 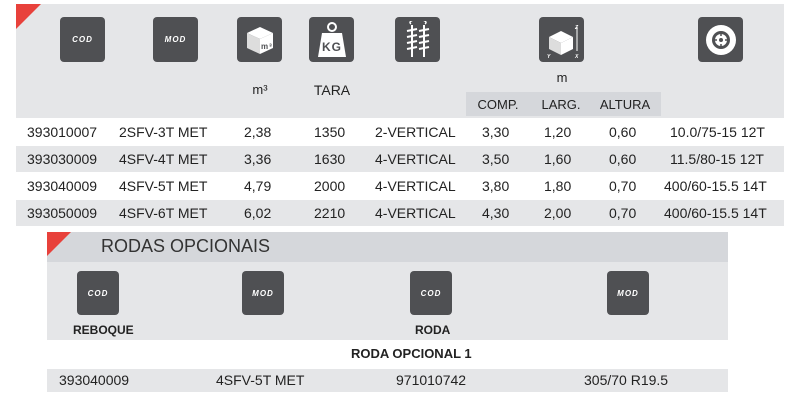 I want to click on auger-cell: 2-VERTICAL, so click(x=415, y=132).